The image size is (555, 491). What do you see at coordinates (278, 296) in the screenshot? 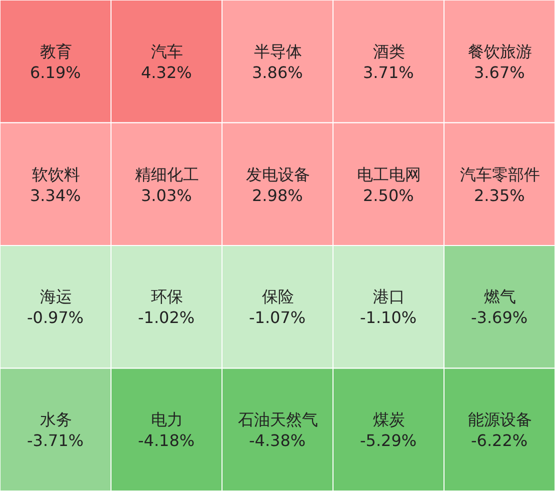
I see `category-label: 保险` at bounding box center [278, 296].